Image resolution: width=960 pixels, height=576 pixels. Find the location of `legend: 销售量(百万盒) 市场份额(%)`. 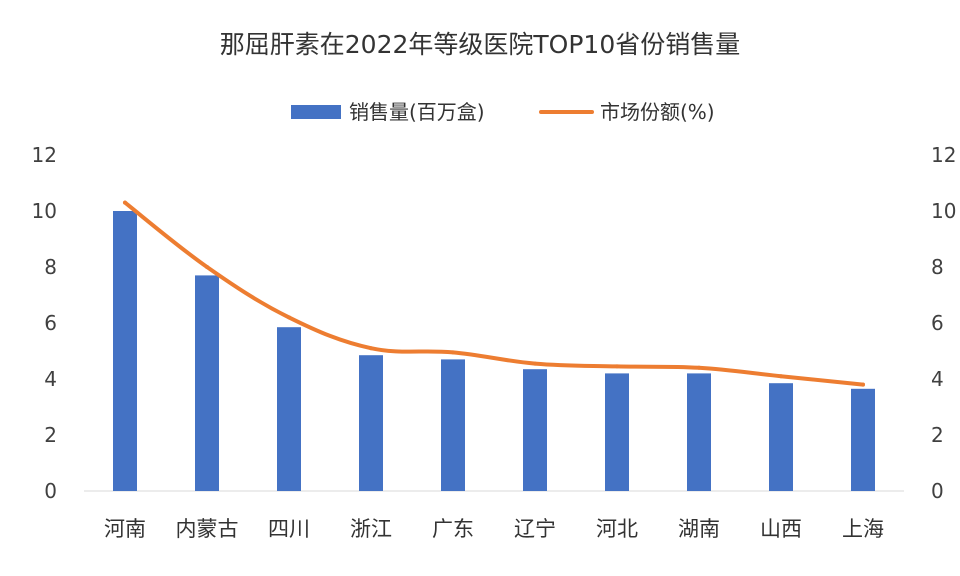

legend: 销售量(百万盒) 市场份额(%) is located at coordinates (503, 112).